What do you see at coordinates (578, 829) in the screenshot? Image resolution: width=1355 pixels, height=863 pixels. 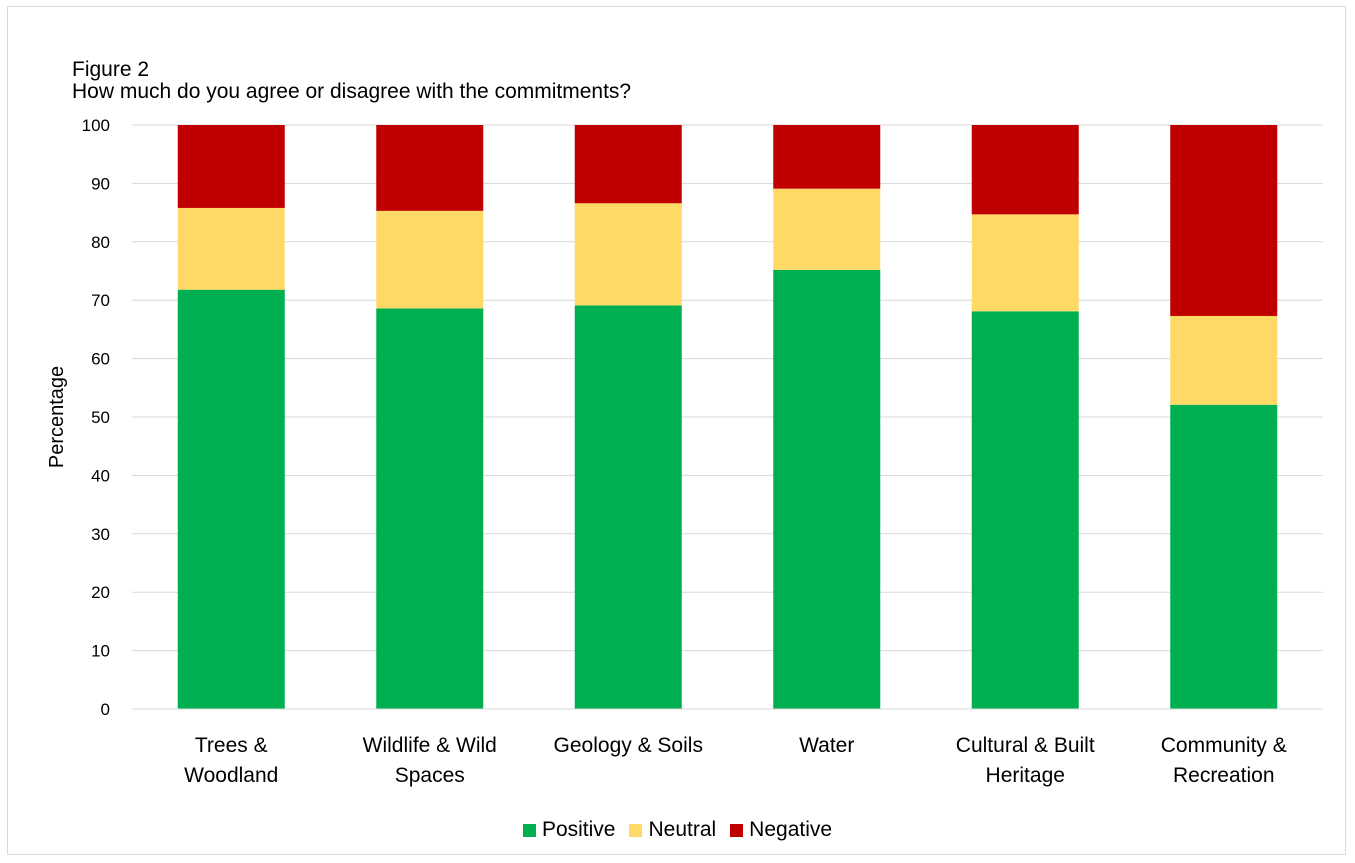 I see `legend-label: Positive` at bounding box center [578, 829].